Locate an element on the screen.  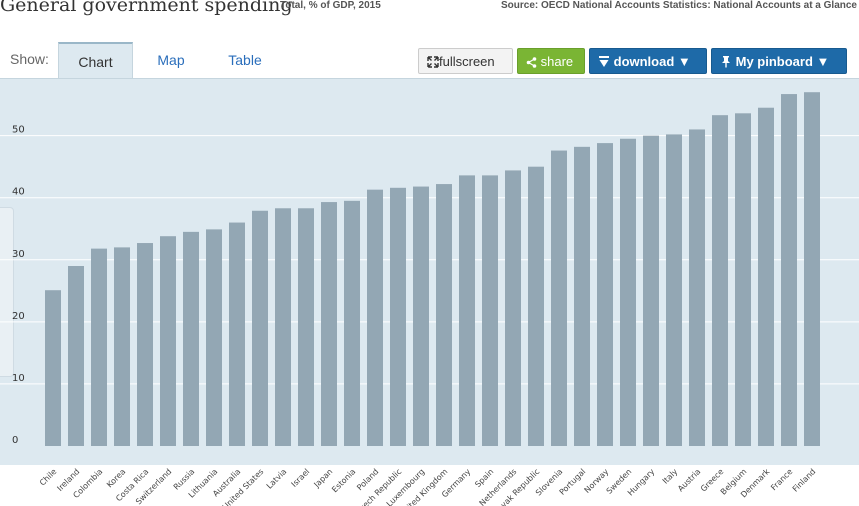
fullscreen-label: fullscreen is located at coordinates (467, 61).